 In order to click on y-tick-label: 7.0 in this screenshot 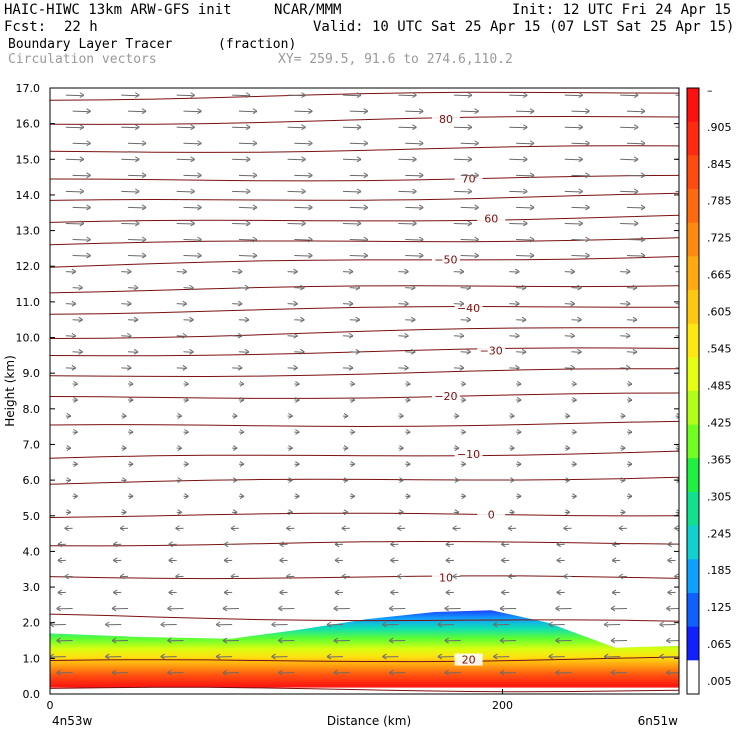, I will do `click(32, 444)`.